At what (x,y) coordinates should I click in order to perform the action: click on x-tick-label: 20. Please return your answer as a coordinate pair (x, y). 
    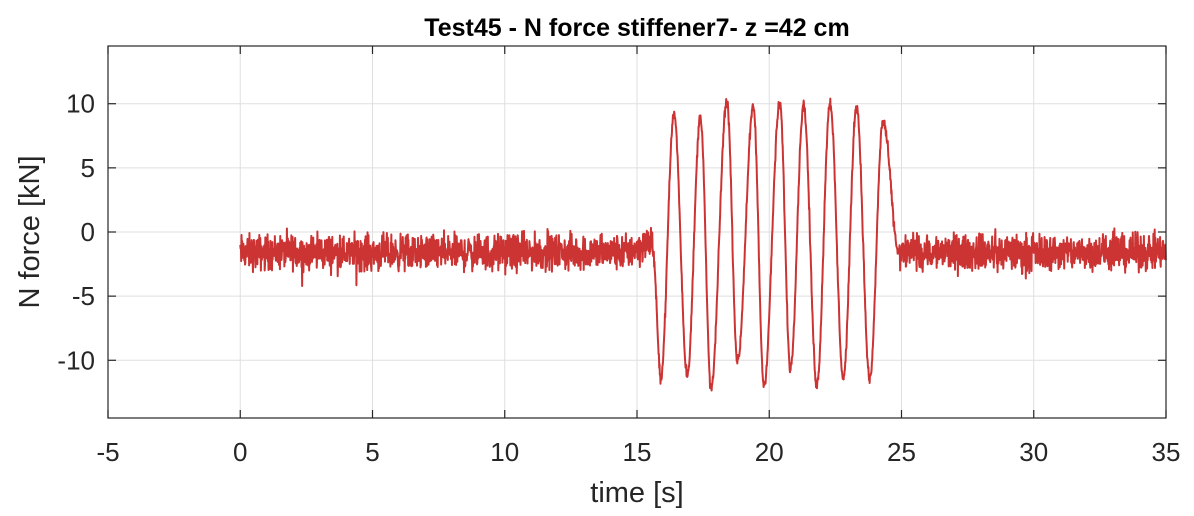
    Looking at the image, I should click on (769, 452).